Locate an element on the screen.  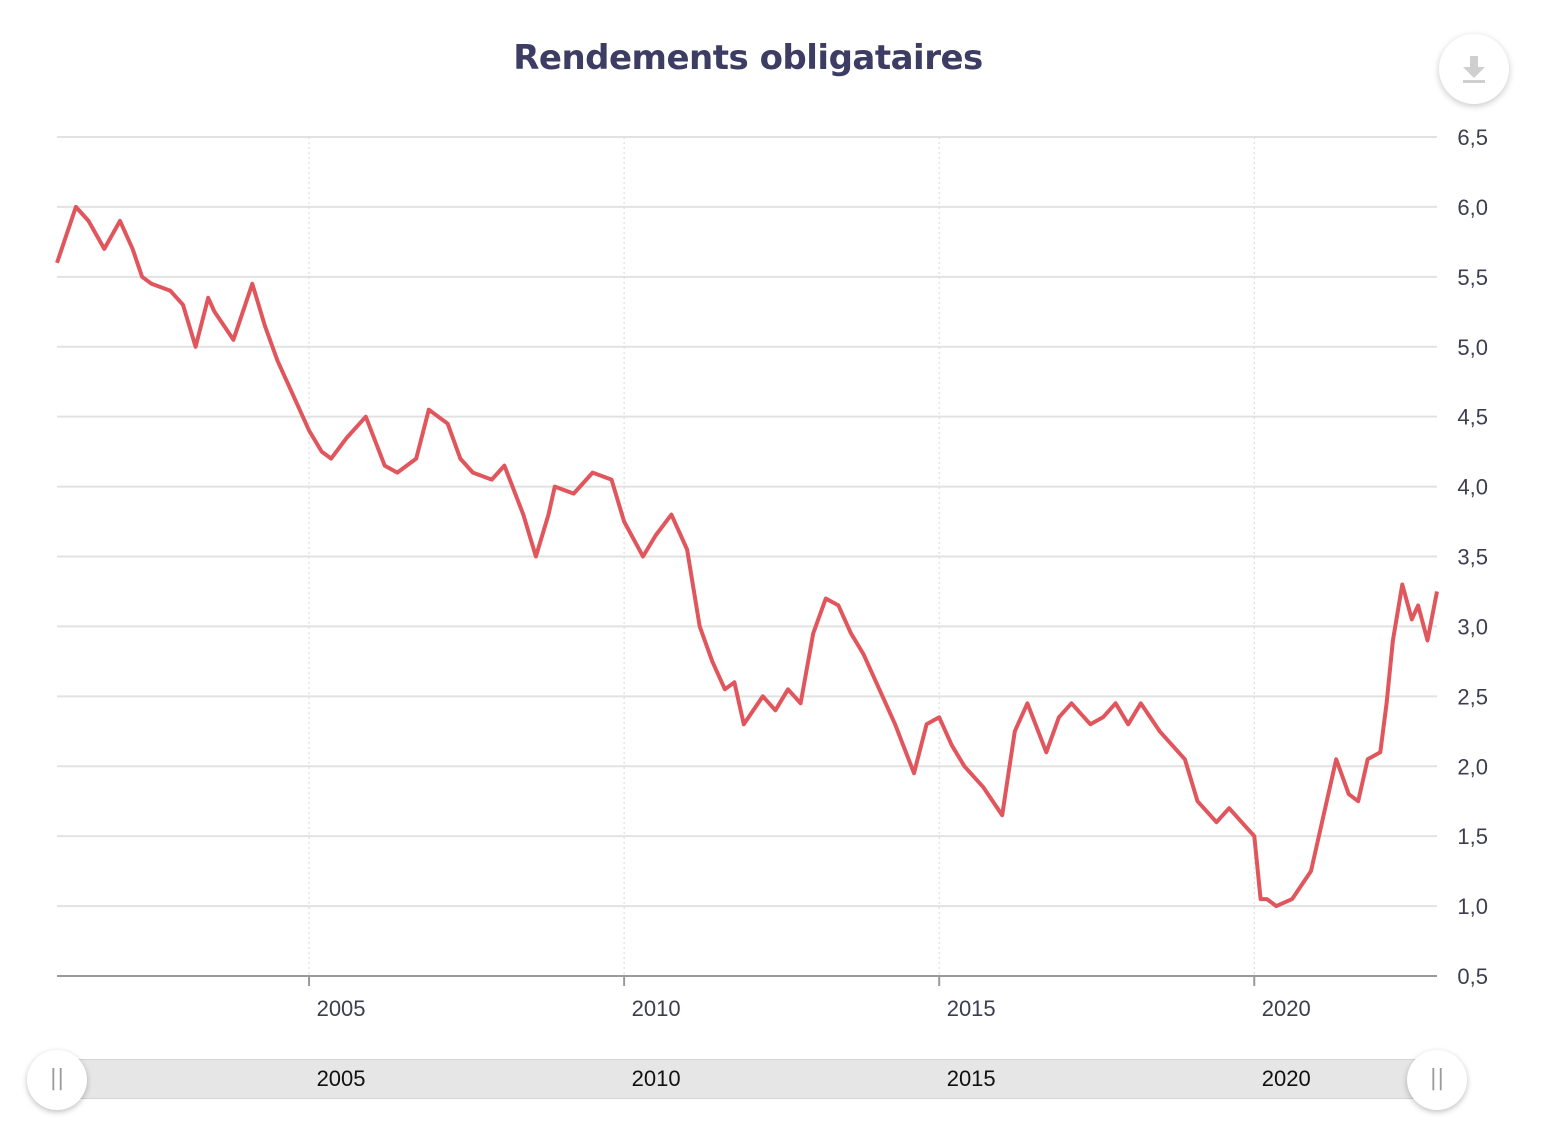
chart-title: Rendements obligataires is located at coordinates (748, 58).